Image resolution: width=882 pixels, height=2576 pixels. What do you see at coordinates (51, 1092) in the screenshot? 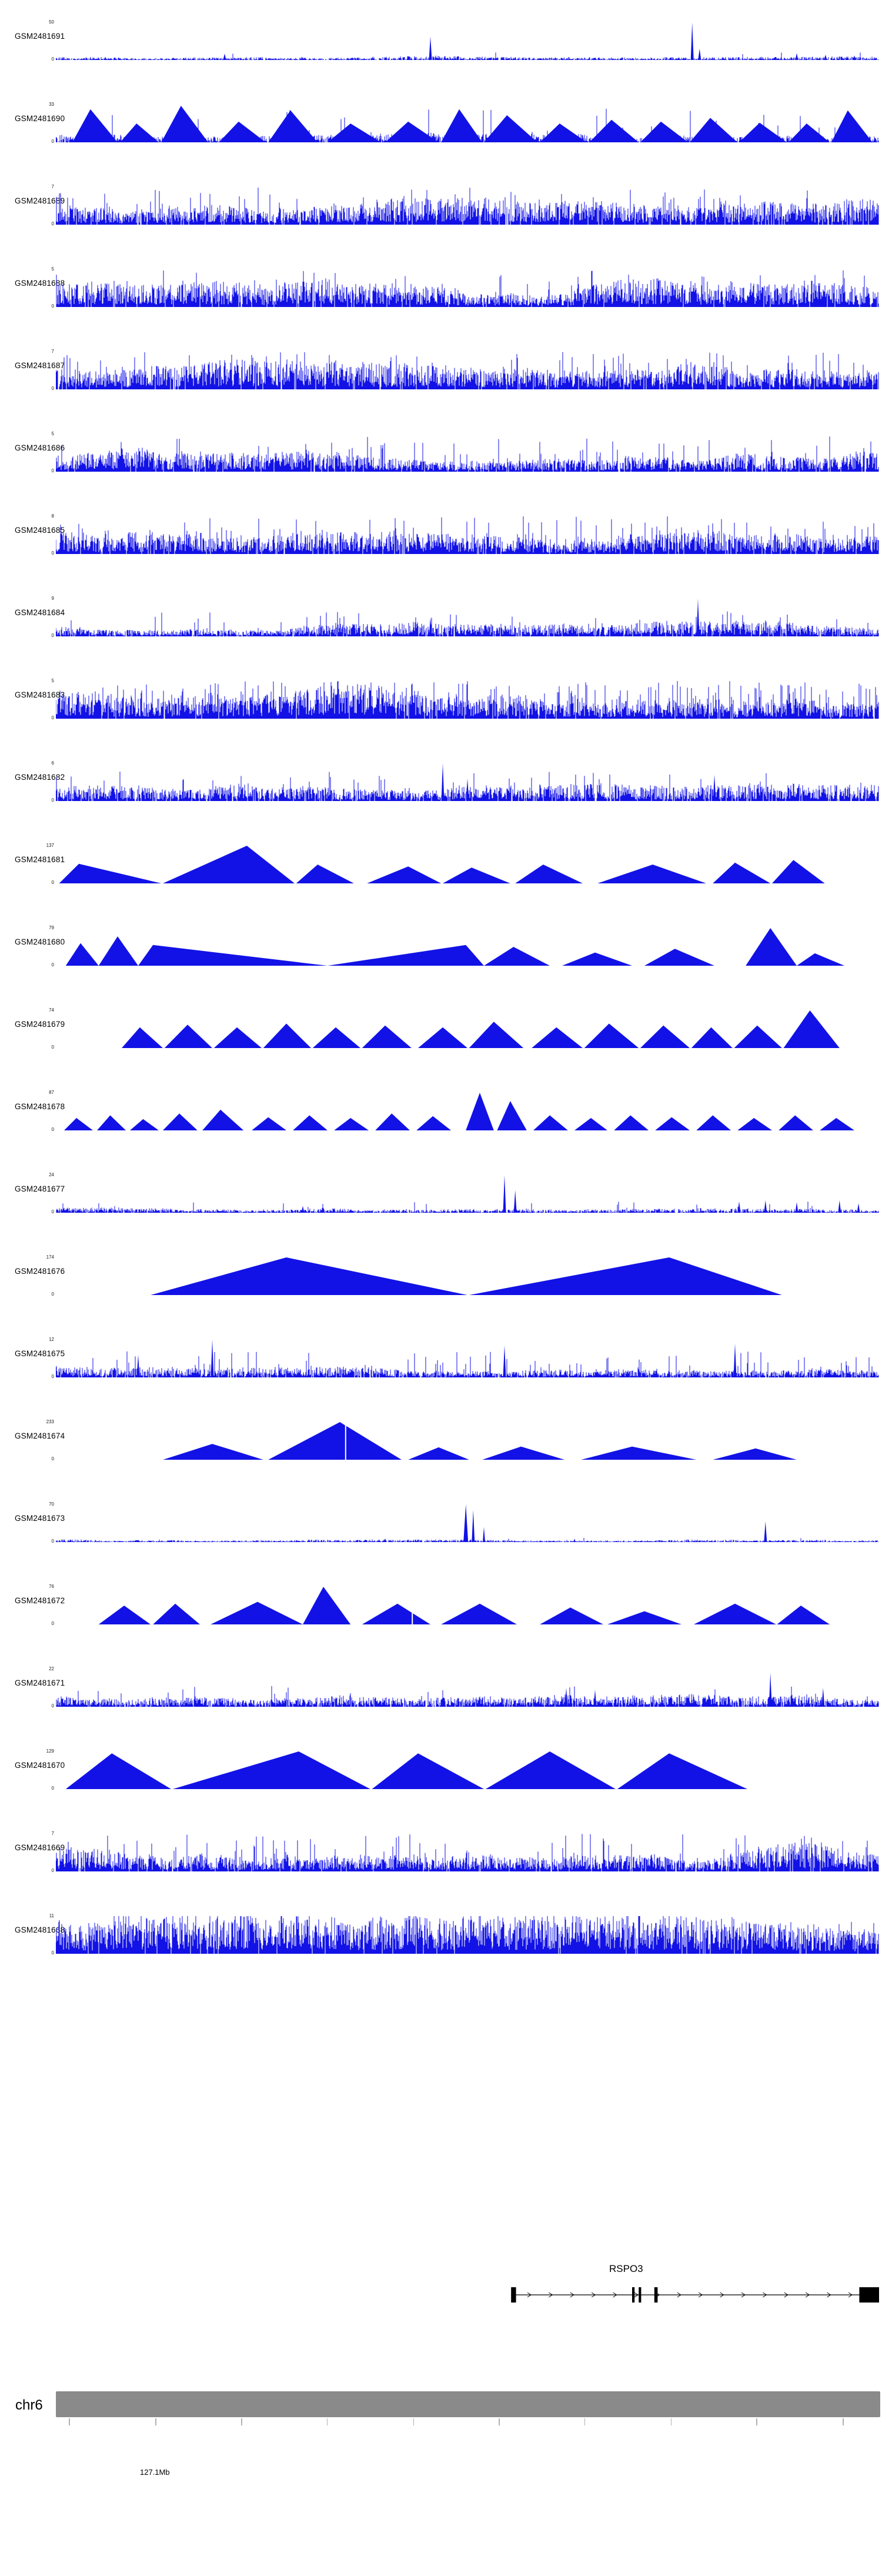
I see `y-axis-max-label: 87` at bounding box center [51, 1092].